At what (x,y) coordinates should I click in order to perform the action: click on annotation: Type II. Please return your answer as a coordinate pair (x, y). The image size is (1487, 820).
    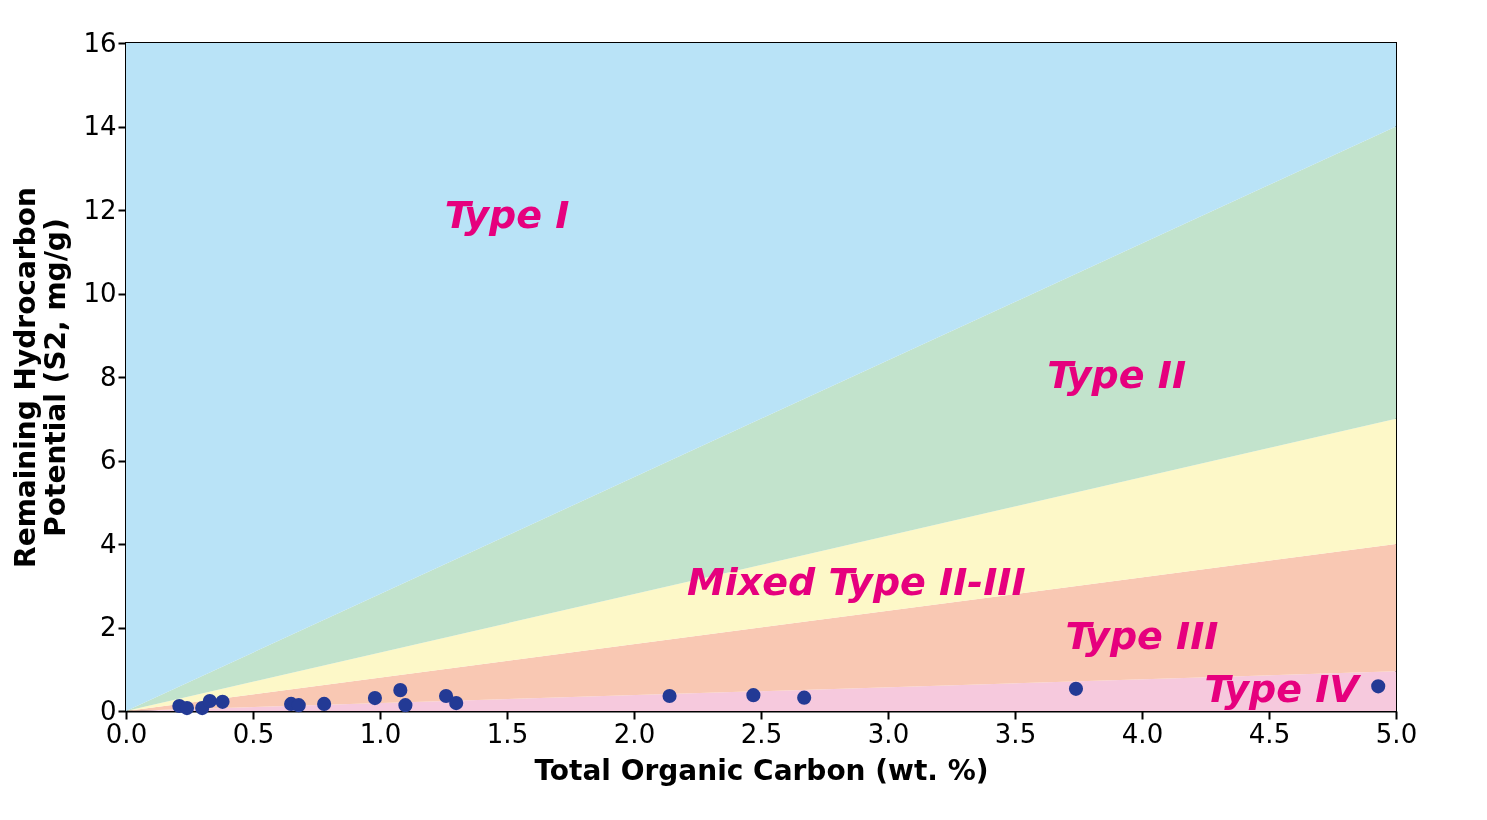
    Looking at the image, I should click on (1117, 375).